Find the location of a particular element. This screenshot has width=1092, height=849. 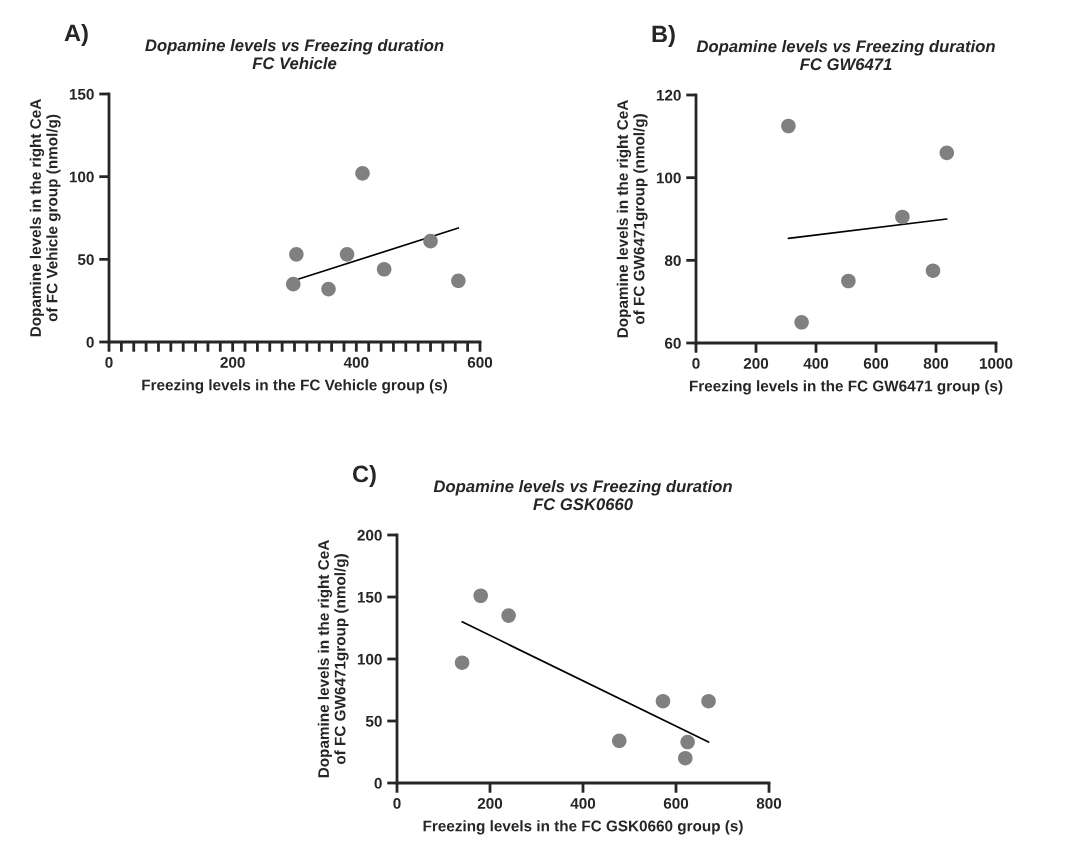

x-axis-title: Freezing levels in the FC Vehicle group (s) is located at coordinates (294, 386).